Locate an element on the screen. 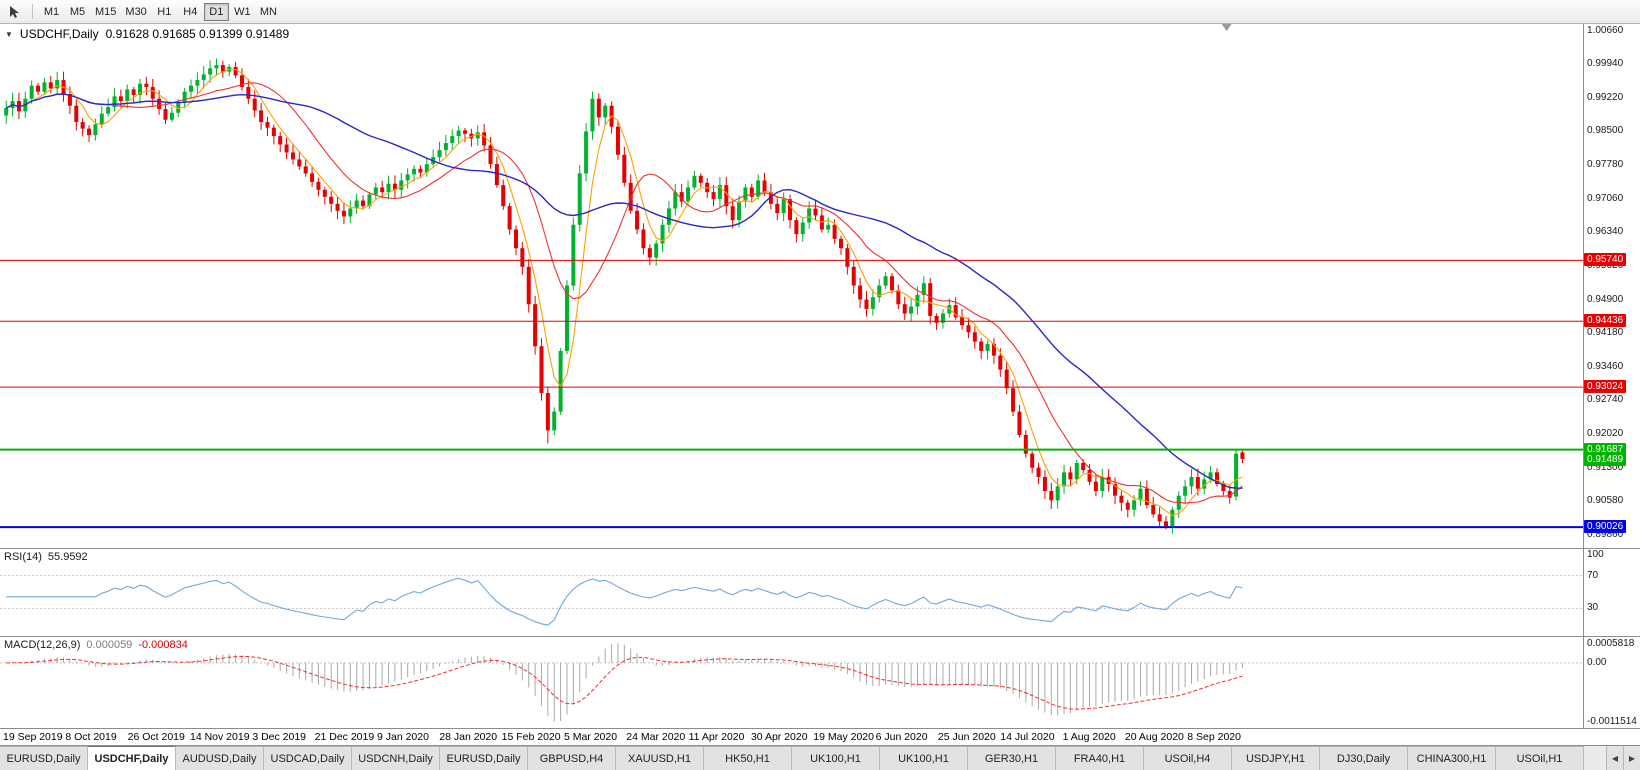 The width and height of the screenshot is (1640, 770). macd-canvas is located at coordinates (791, 682).